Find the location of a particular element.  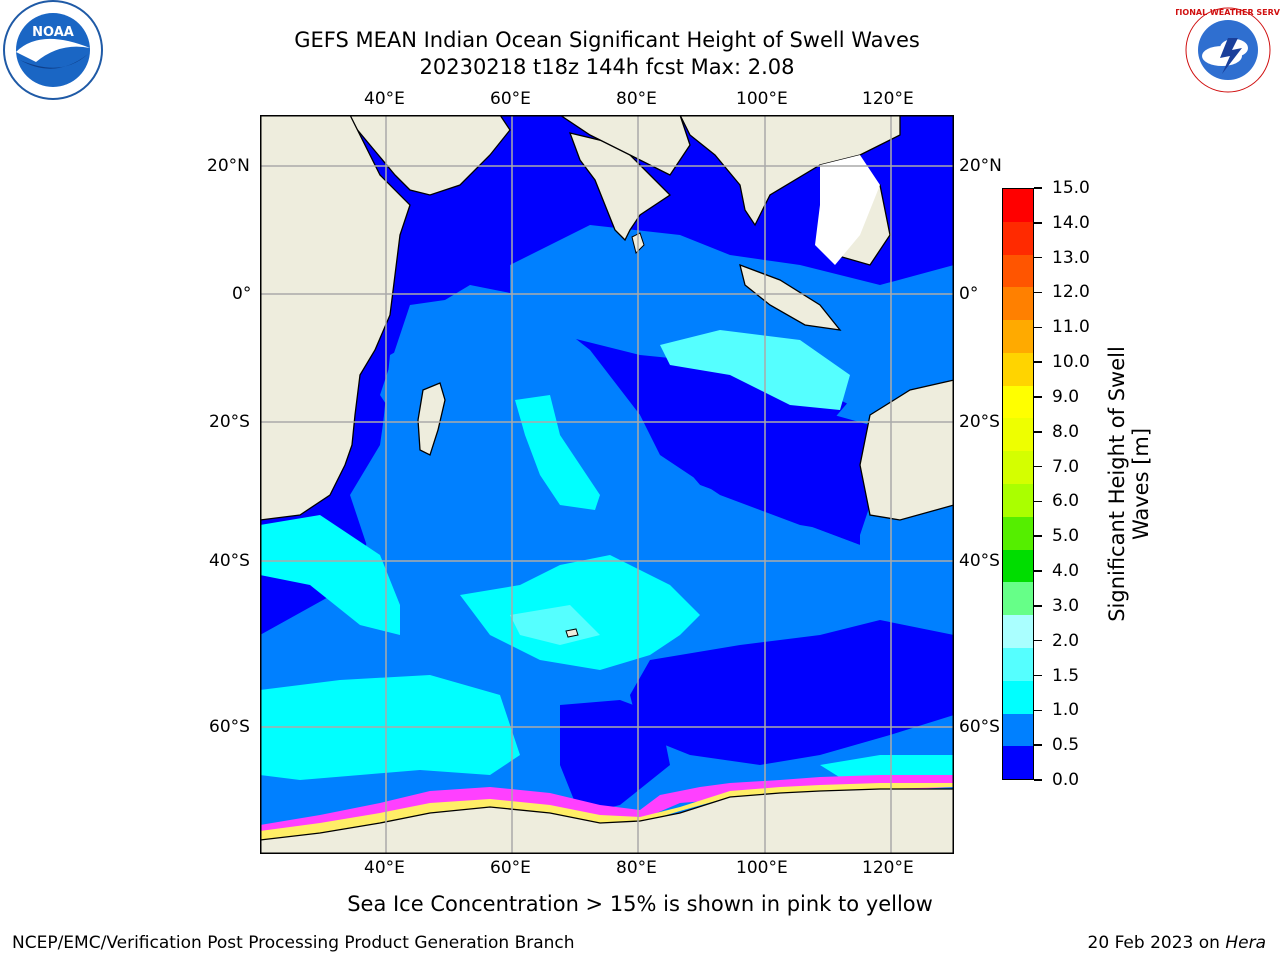

lon-label-bottom: 40°E is located at coordinates (384, 868).